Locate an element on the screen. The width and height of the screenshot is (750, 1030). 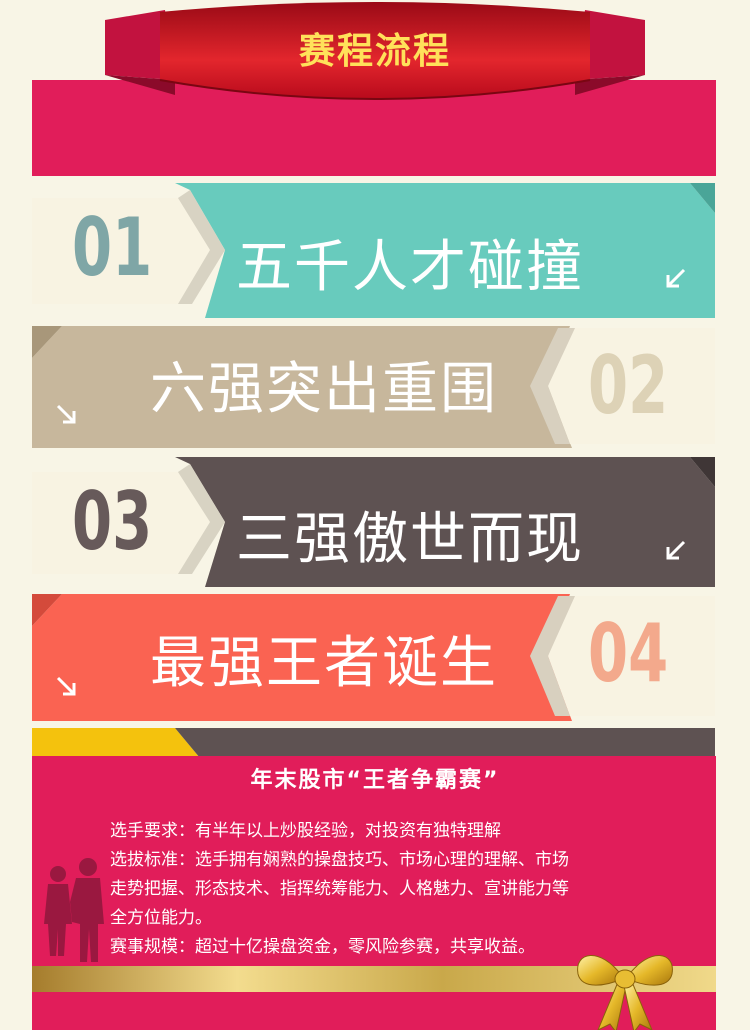
step-3-title: 三强傲世而现 is located at coordinates (410, 539).